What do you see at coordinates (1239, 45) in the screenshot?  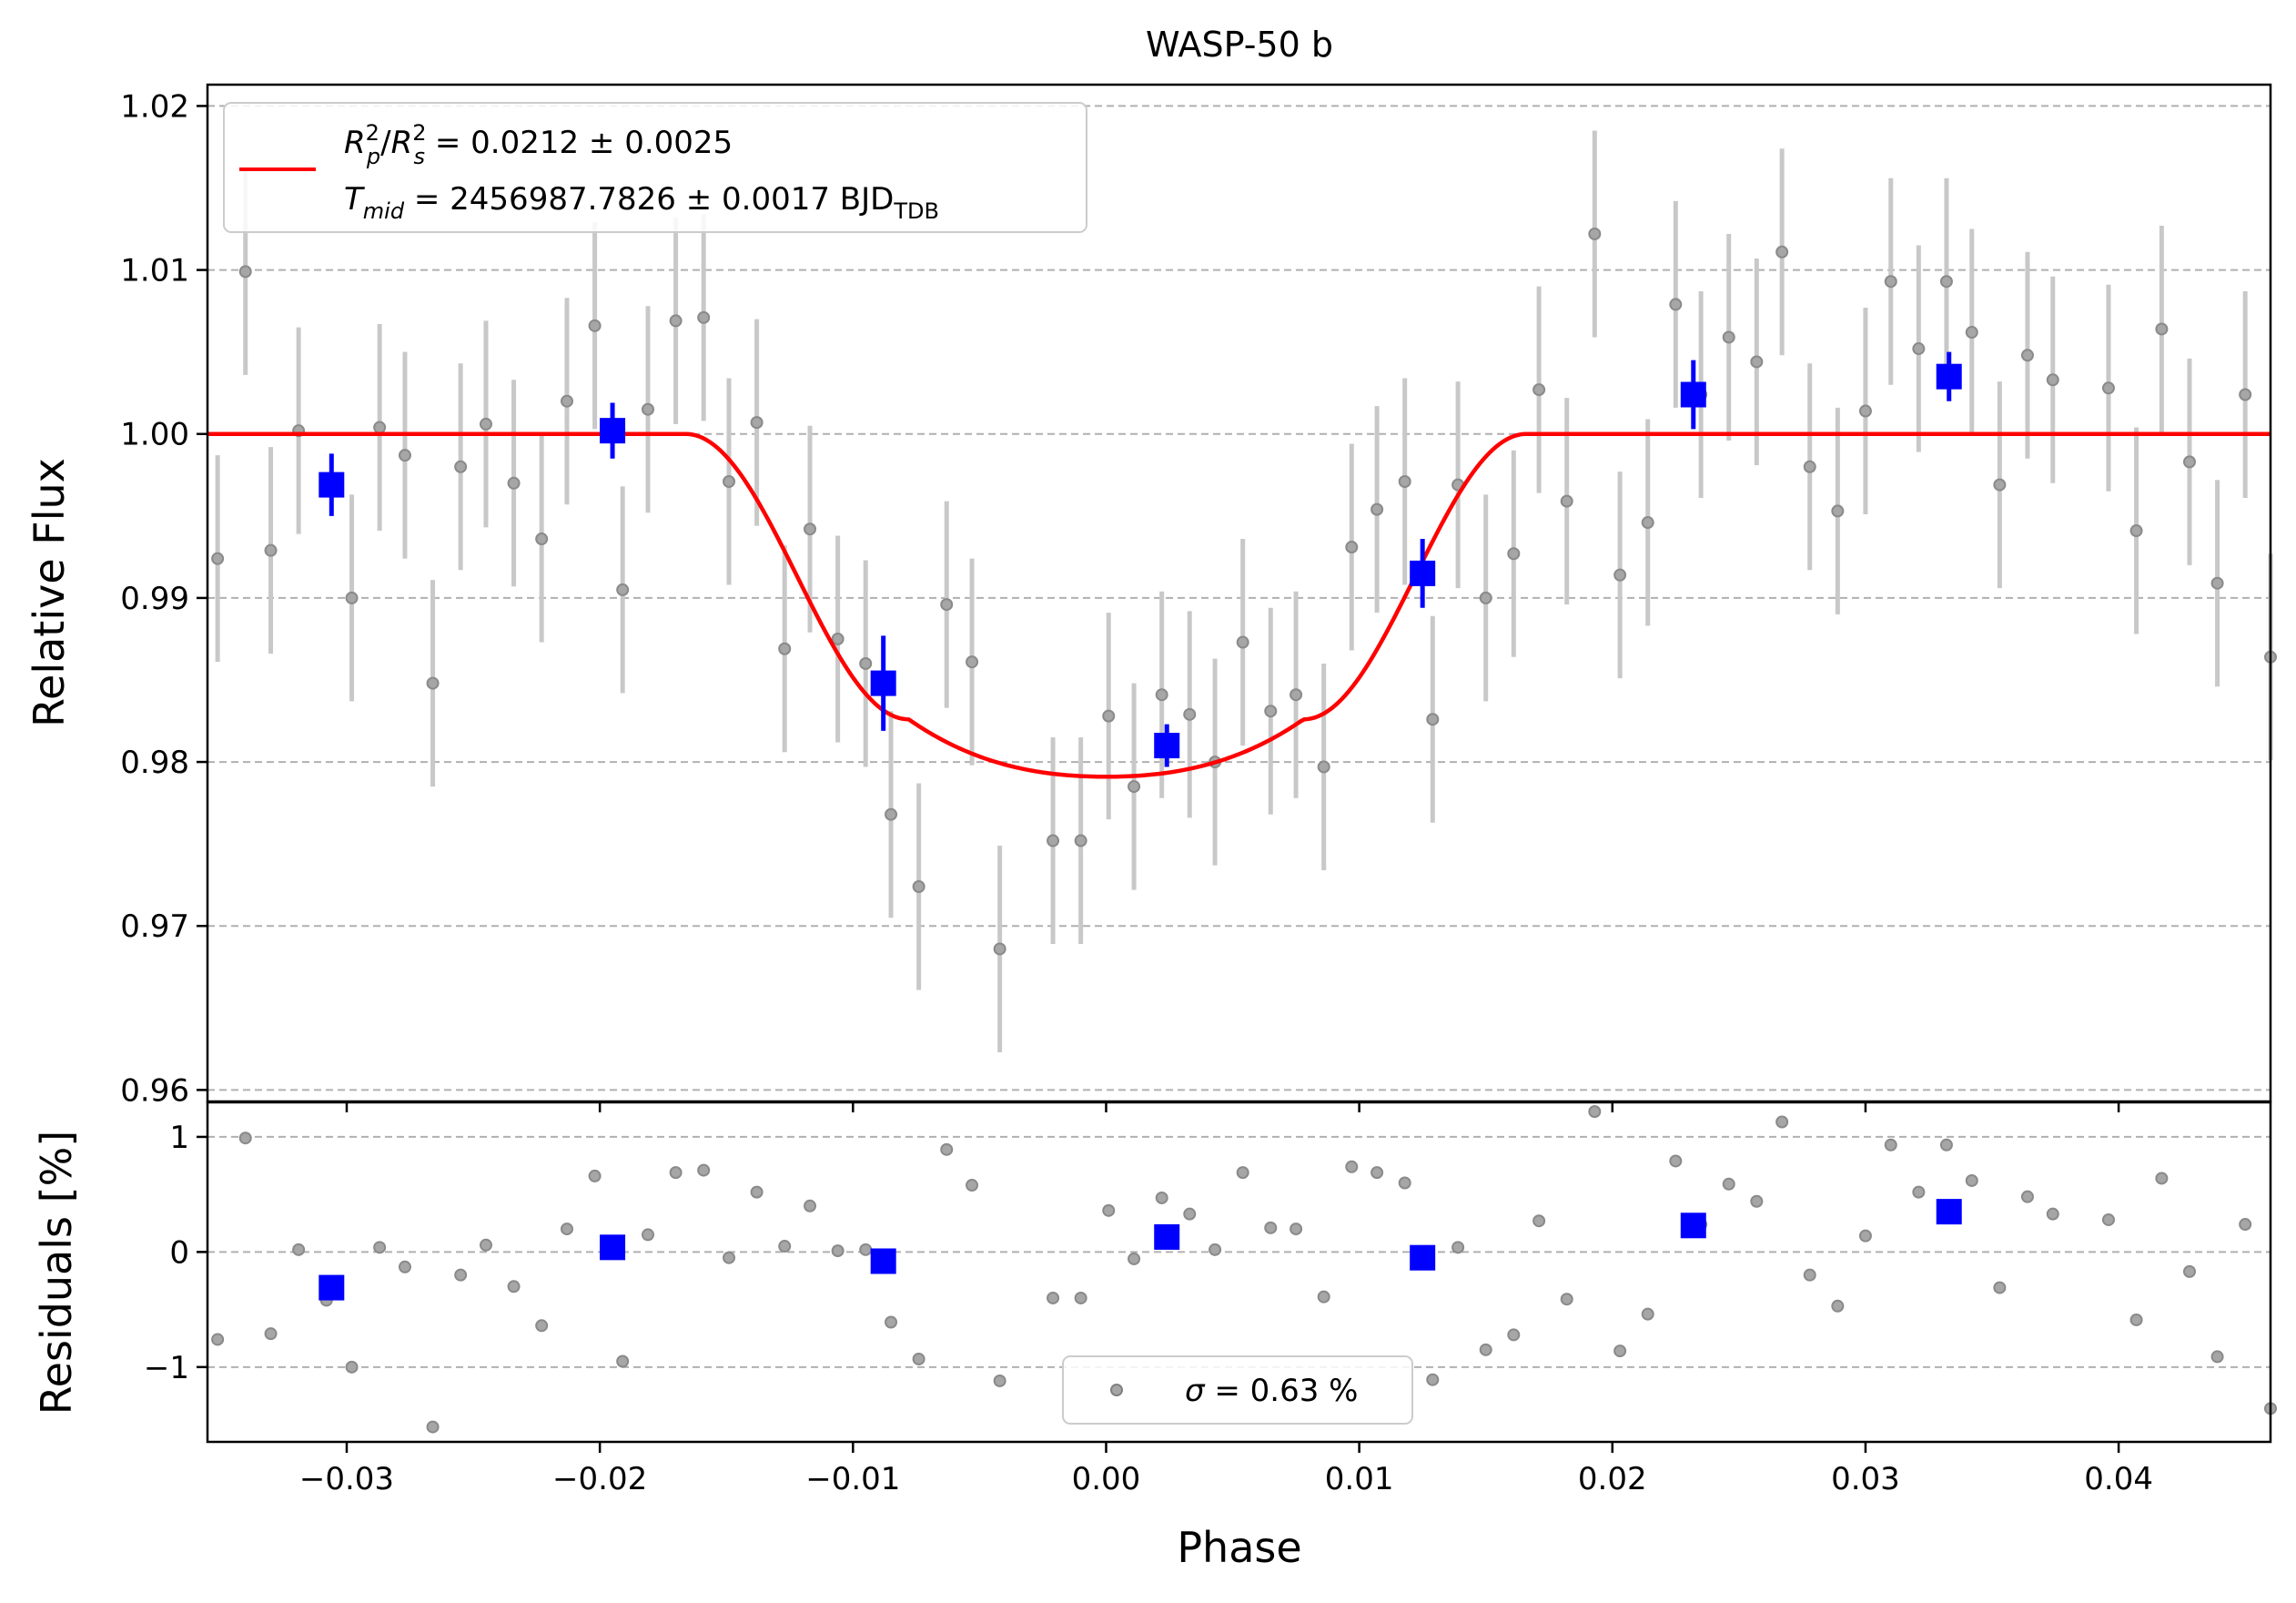 I see `chart-title: WASP-50 b` at bounding box center [1239, 45].